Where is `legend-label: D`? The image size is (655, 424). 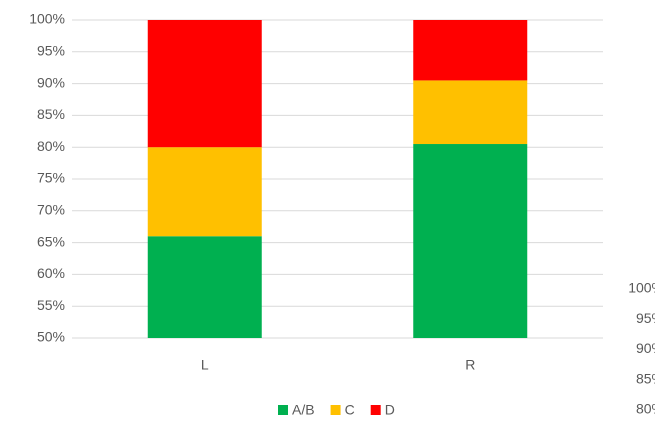
legend-label: D is located at coordinates (390, 410).